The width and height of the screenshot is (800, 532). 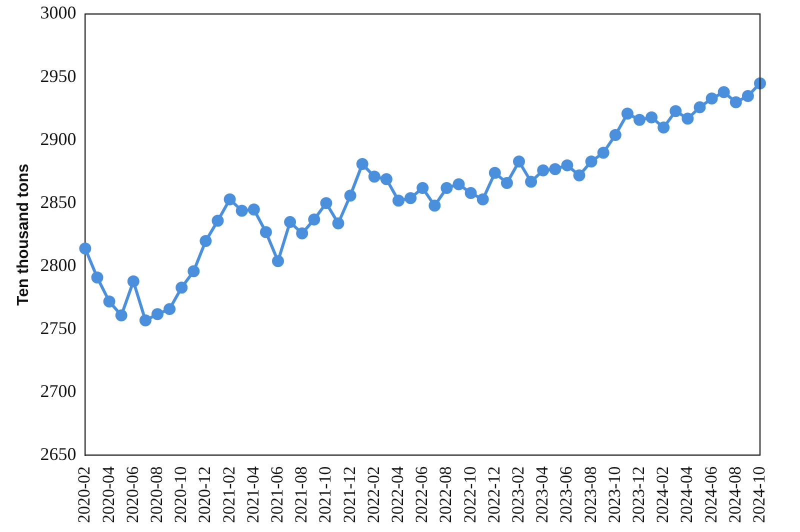 I want to click on x-tick-label: 2024-04, so click(x=686, y=495).